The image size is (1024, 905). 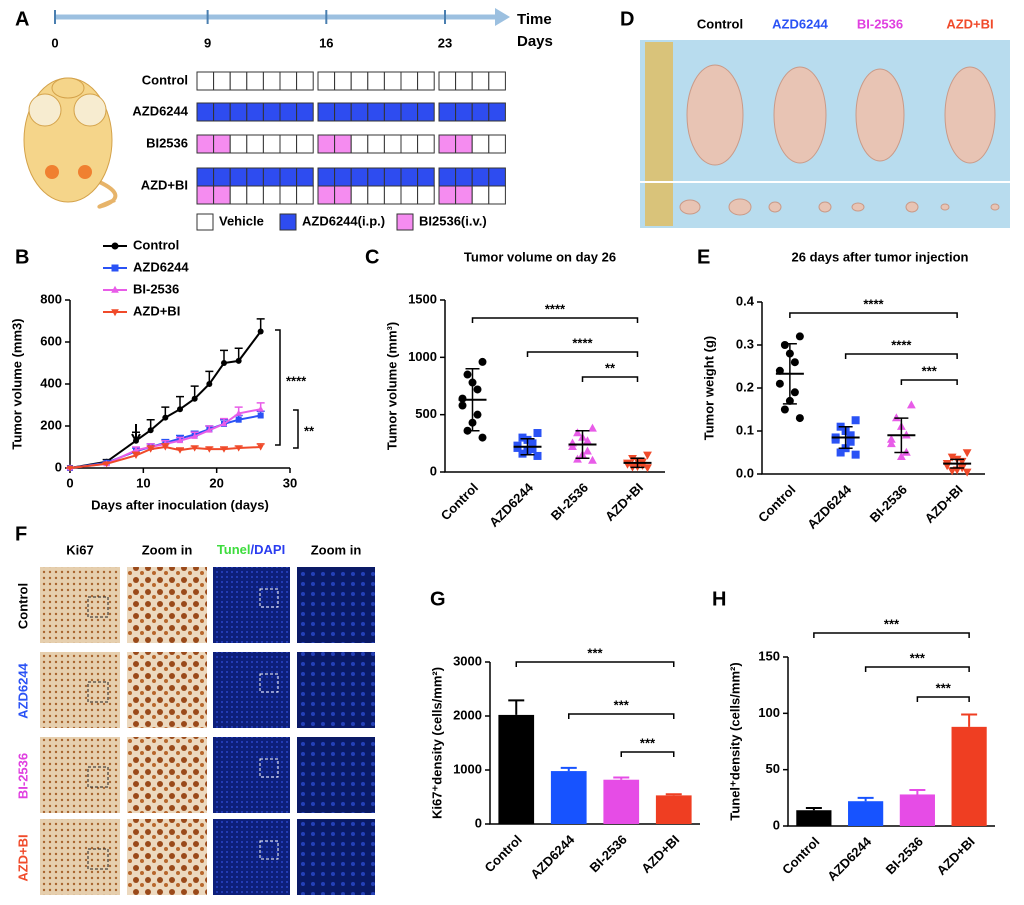 I want to click on image-header-part: /DAPI, so click(x=268, y=549).